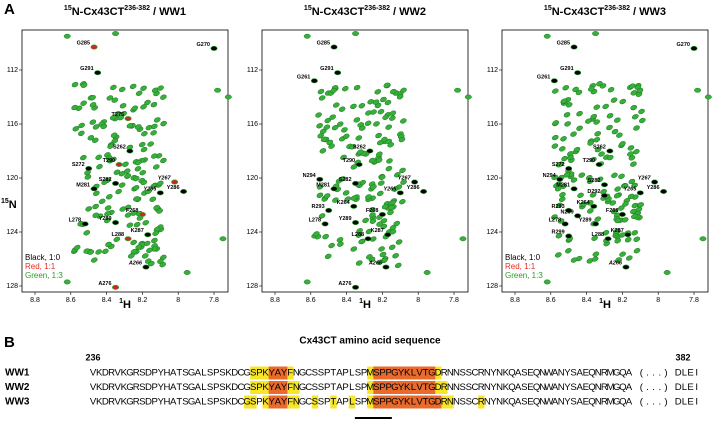 The width and height of the screenshot is (713, 424). Describe the element at coordinates (438, 402) in the screenshot. I see `residue: D` at that location.